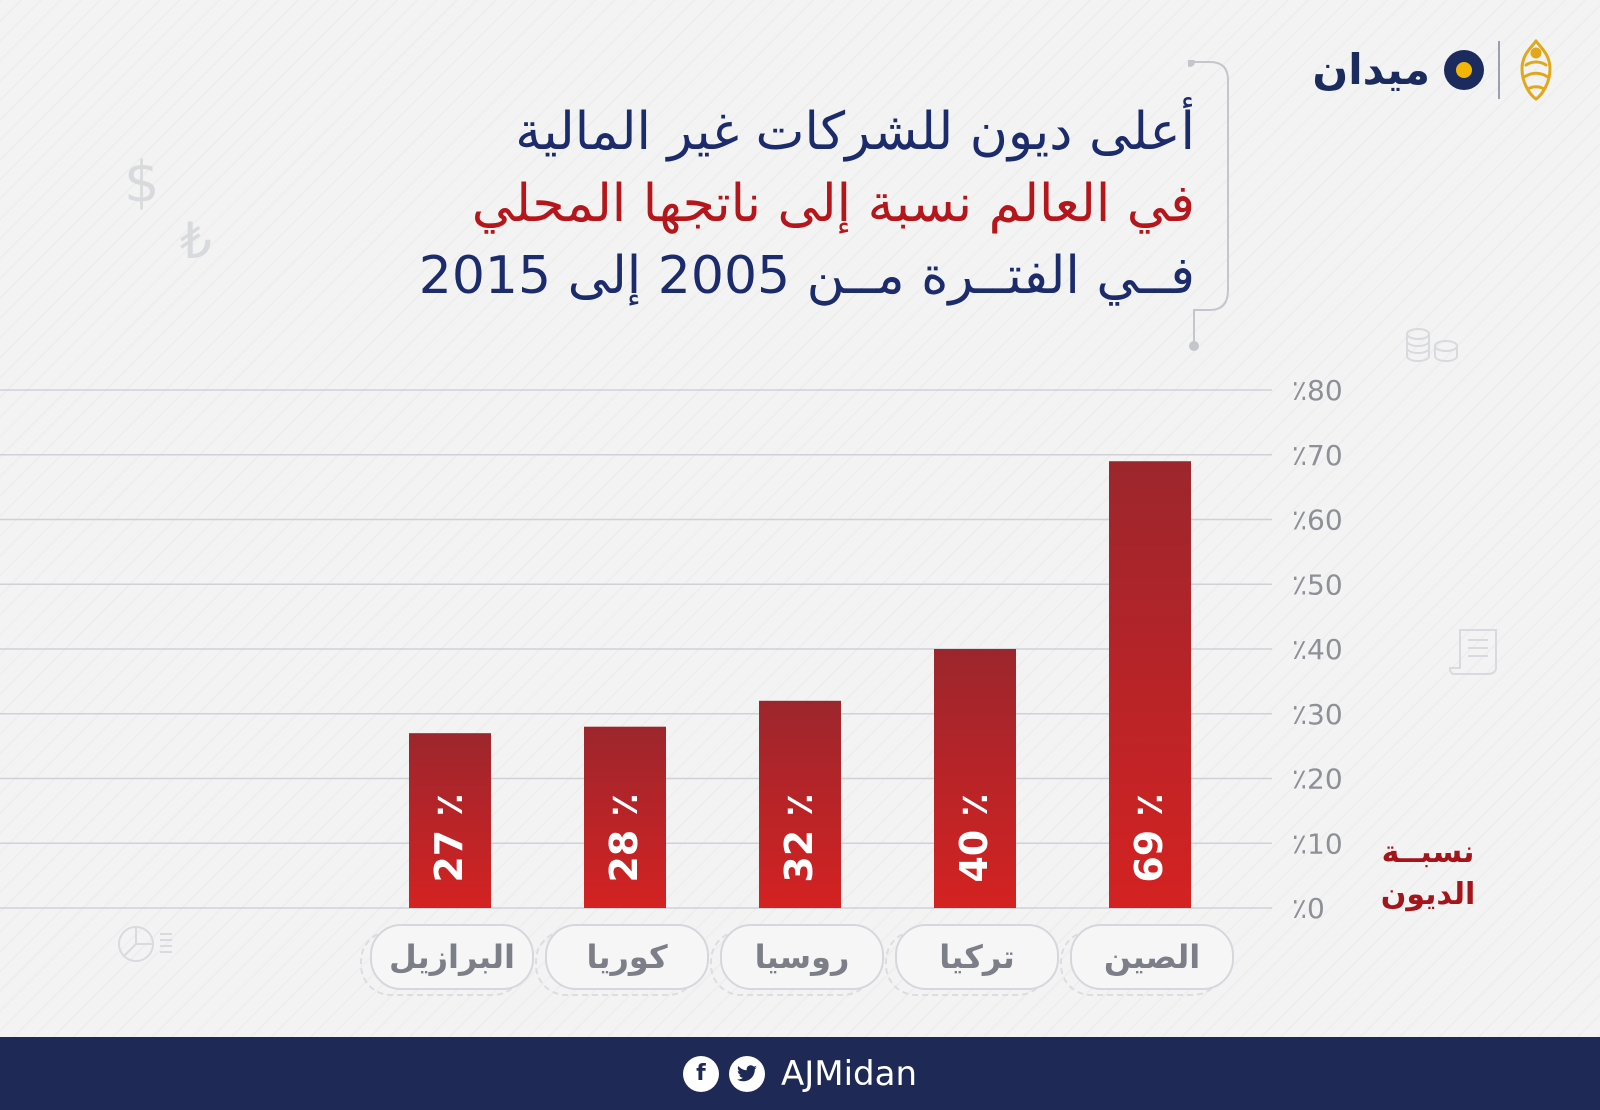 Image resolution: width=1600 pixels, height=1110 pixels. Describe the element at coordinates (1432, 345) in the screenshot. I see `coins-icon` at that location.